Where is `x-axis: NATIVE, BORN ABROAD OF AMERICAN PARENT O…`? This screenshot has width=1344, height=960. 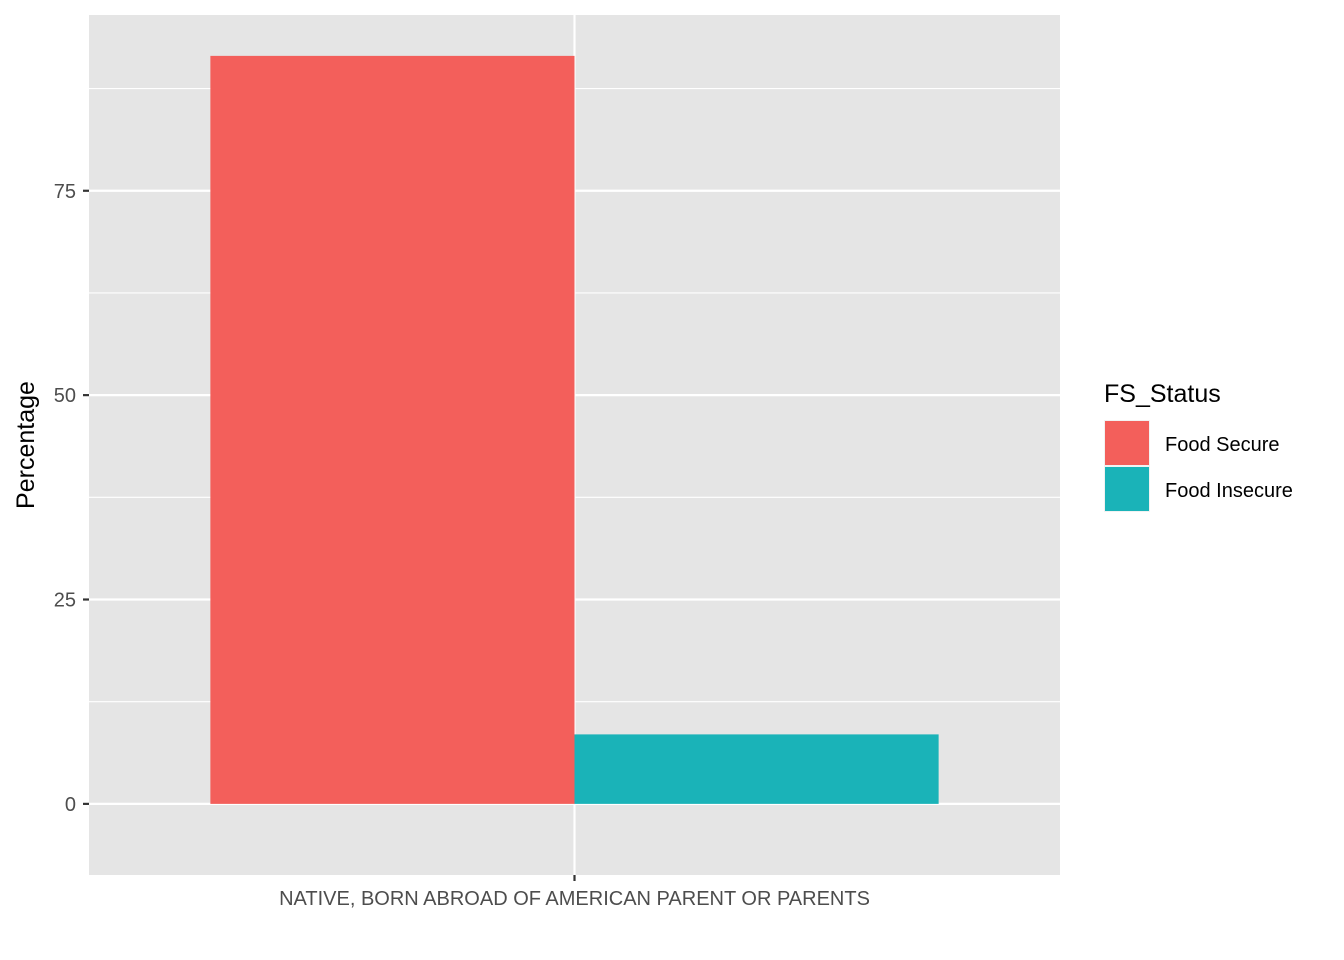 x-axis: NATIVE, BORN ABROAD OF AMERICAN PARENT O… is located at coordinates (574, 892).